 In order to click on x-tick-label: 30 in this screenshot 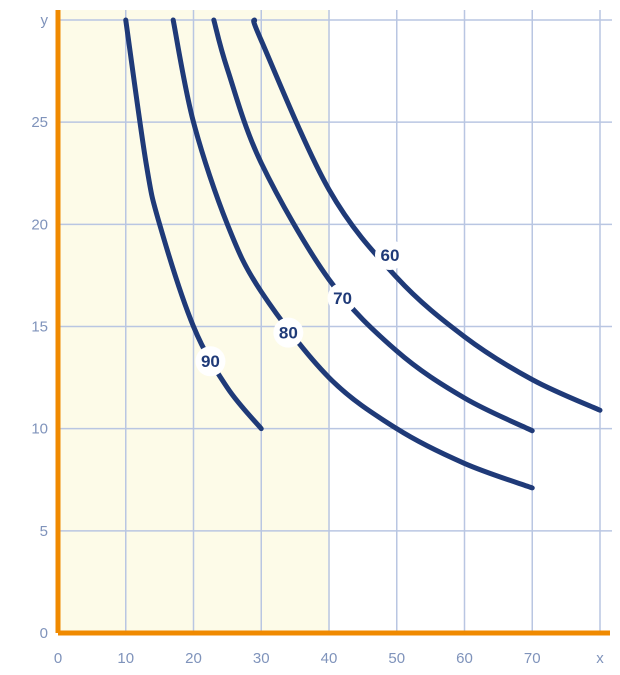, I will do `click(261, 658)`.